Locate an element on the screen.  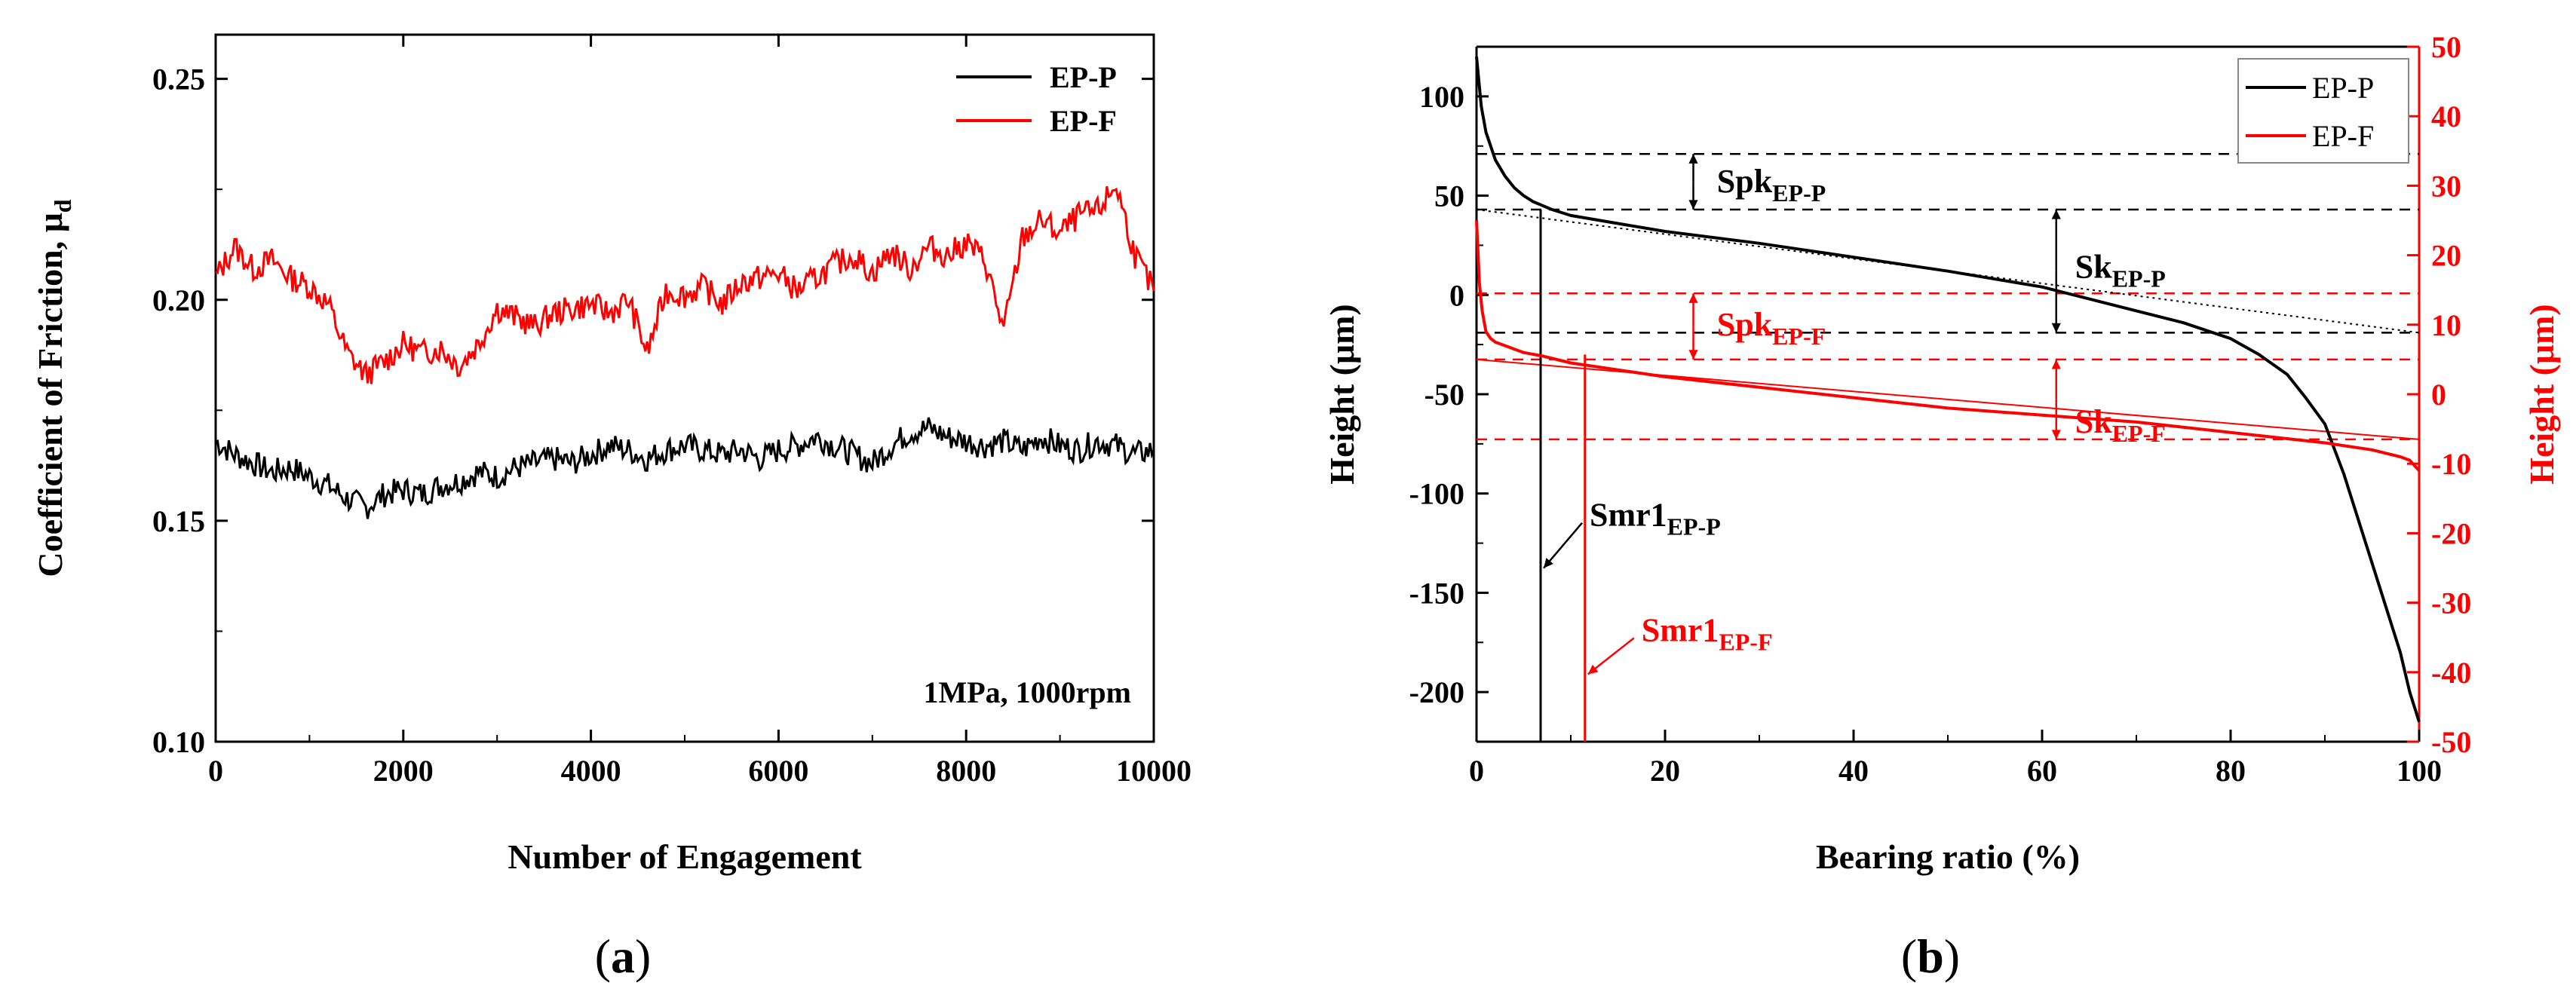
caption-a-letter: a is located at coordinates (623, 956).